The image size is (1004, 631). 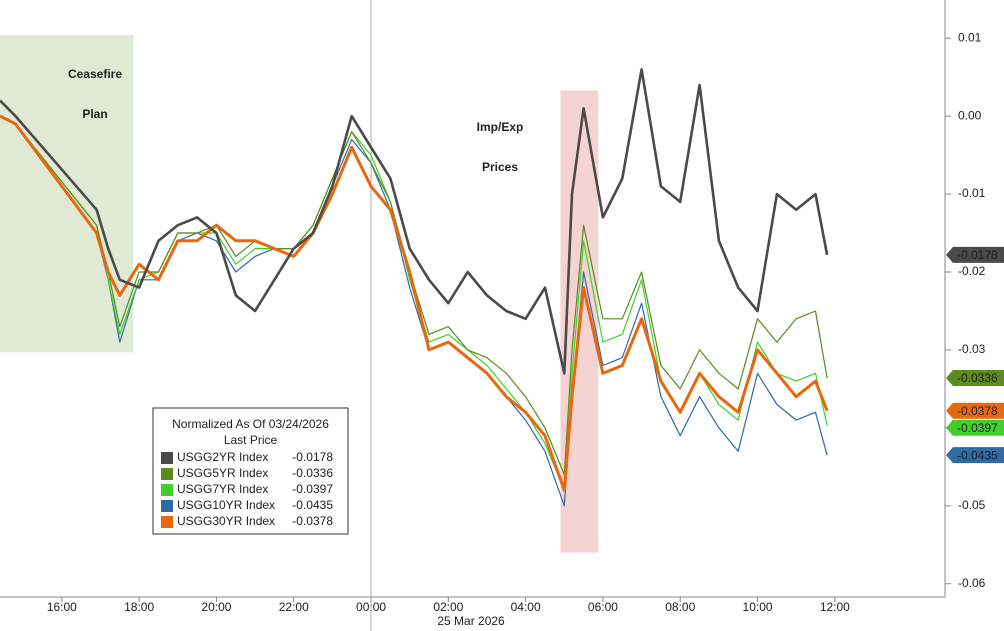 What do you see at coordinates (226, 505) in the screenshot?
I see `legend-label: USGG10YR Index` at bounding box center [226, 505].